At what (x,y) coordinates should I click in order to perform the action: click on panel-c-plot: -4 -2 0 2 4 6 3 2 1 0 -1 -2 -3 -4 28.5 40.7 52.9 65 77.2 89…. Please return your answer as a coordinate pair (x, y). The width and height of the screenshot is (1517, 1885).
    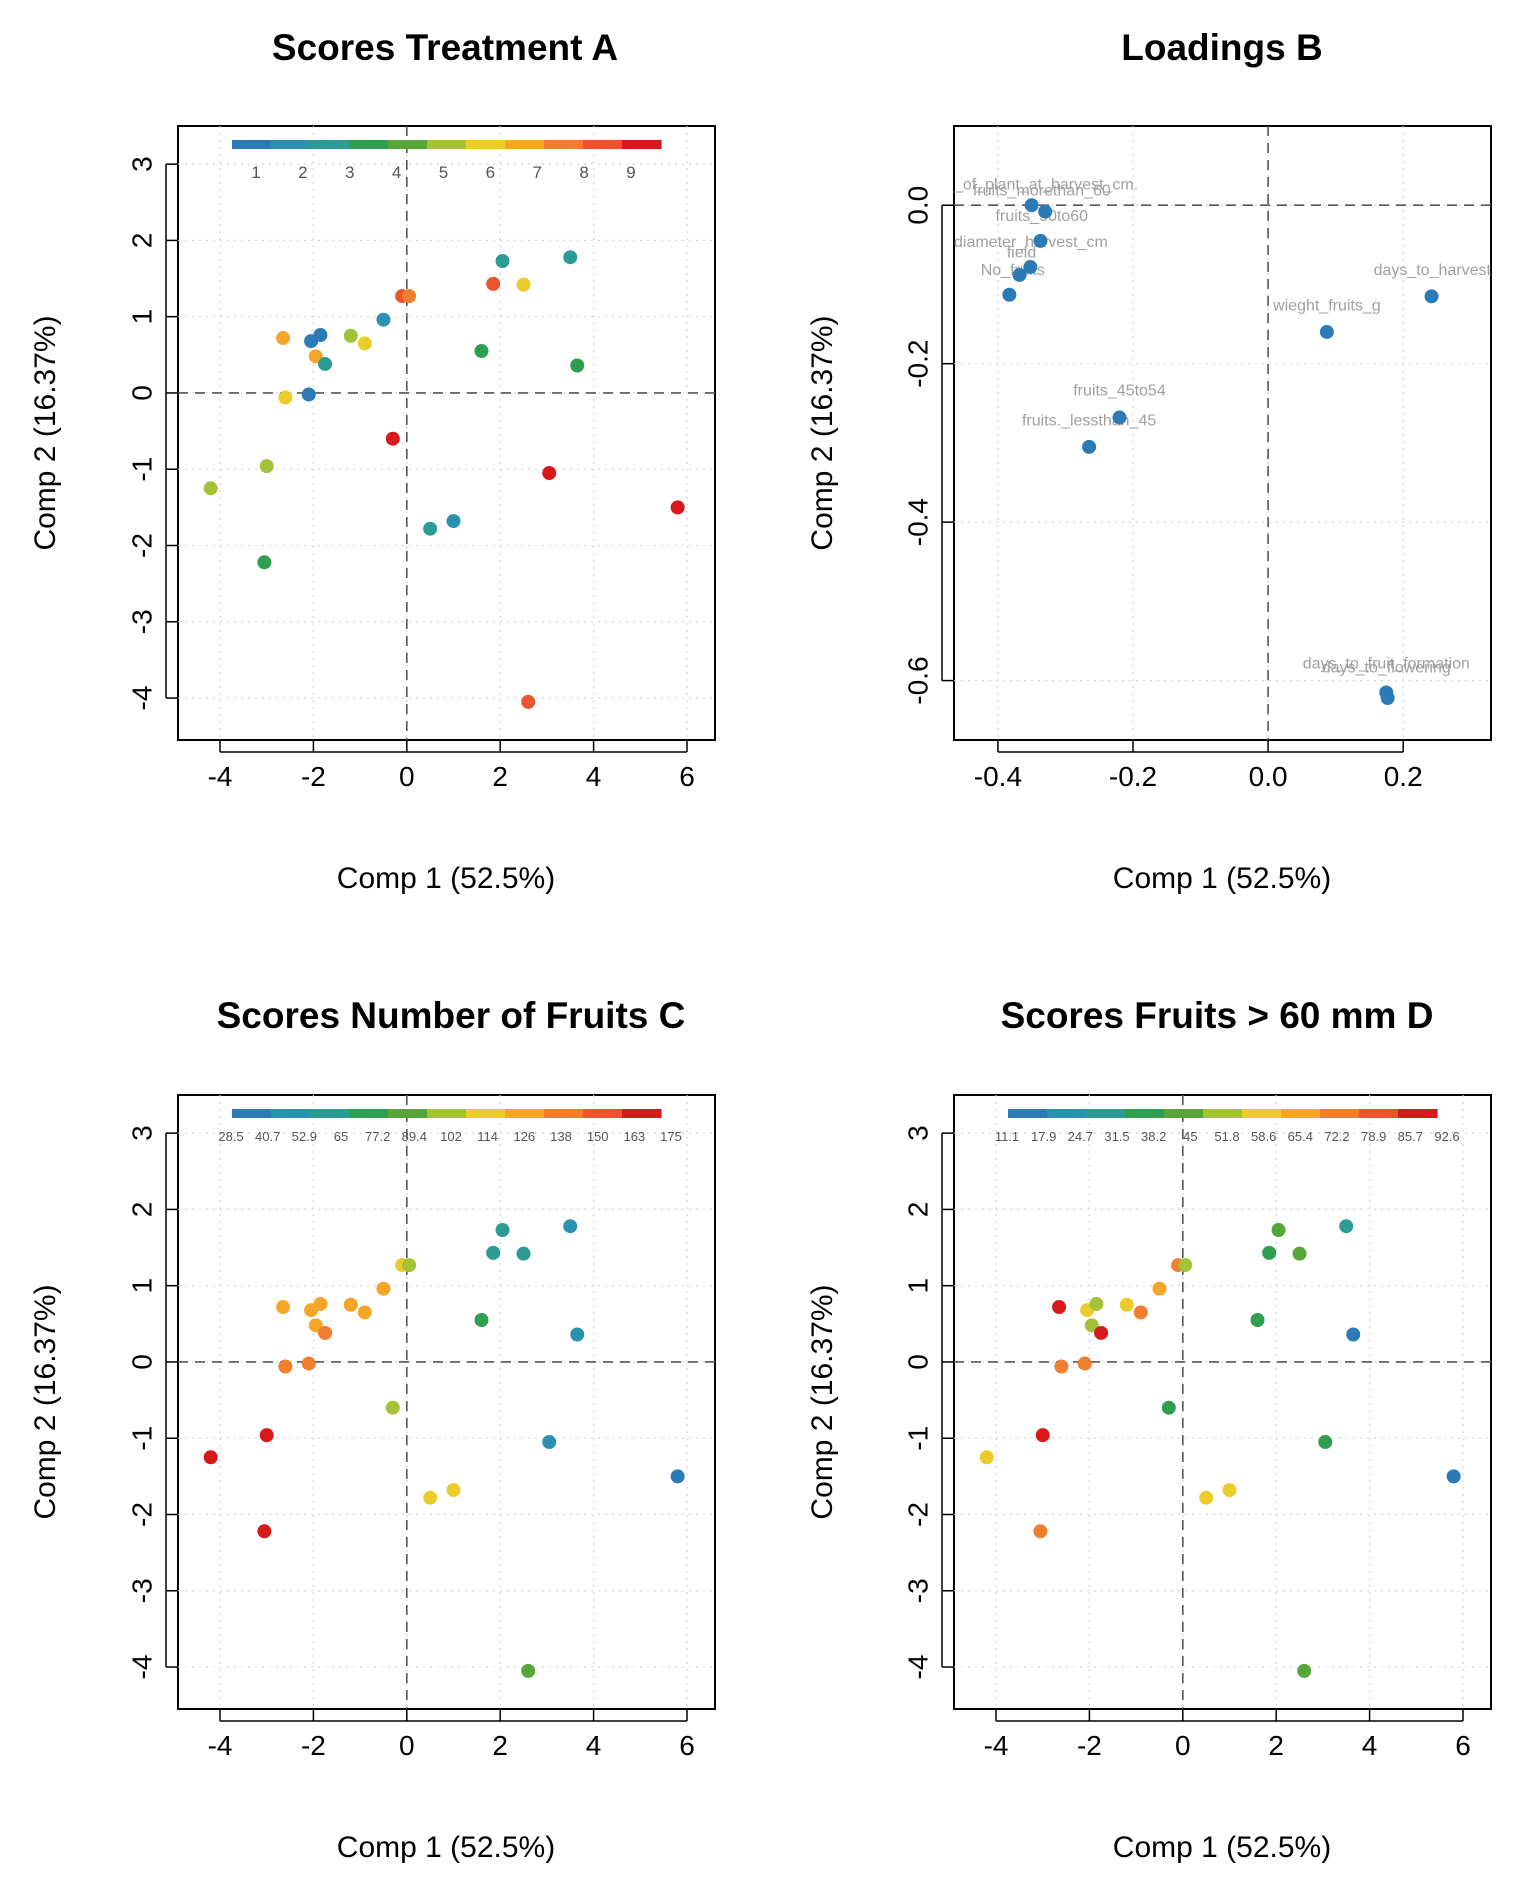
    Looking at the image, I should click on (421, 1428).